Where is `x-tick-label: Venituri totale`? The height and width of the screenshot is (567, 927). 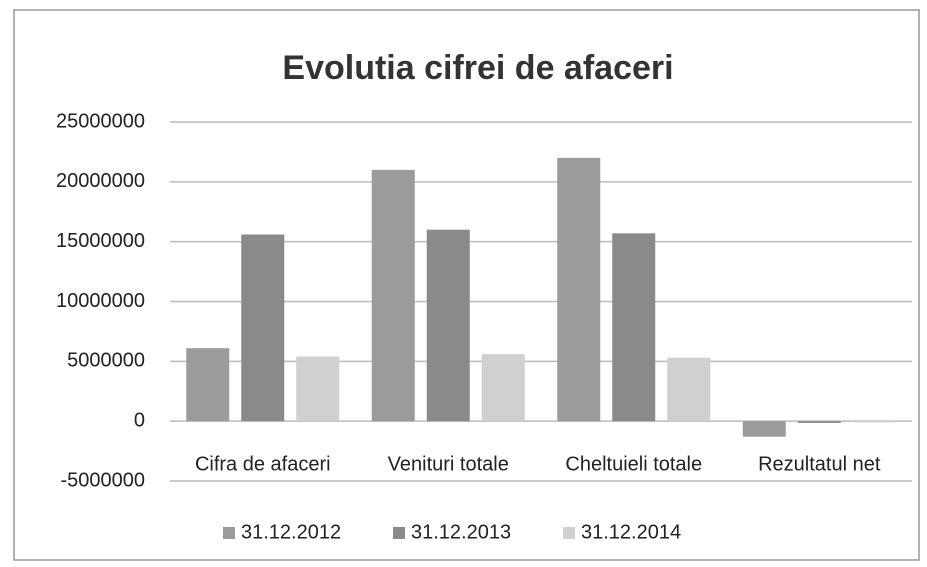 x-tick-label: Venituri totale is located at coordinates (448, 464).